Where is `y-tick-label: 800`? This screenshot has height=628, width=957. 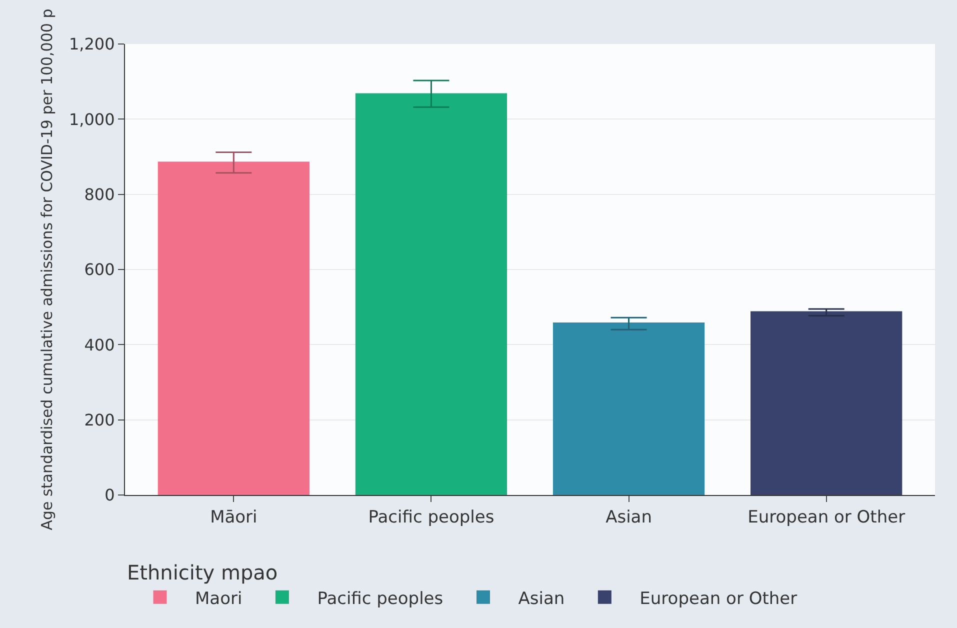 y-tick-label: 800 is located at coordinates (99, 194).